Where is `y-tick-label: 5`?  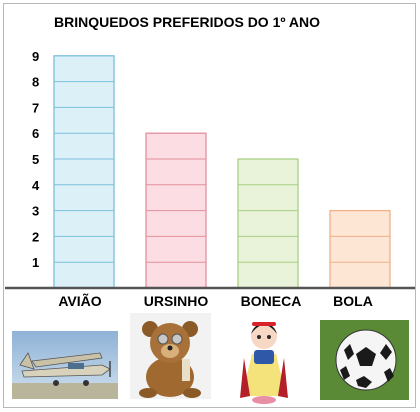 y-tick-label: 5 is located at coordinates (35, 159).